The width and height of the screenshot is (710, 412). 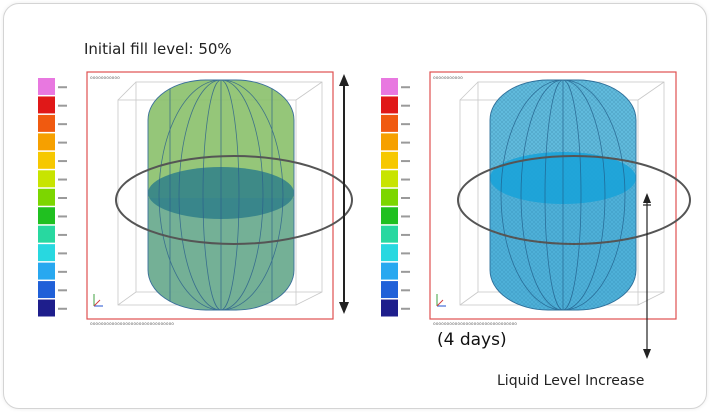 I want to click on level-ring-right, so click(x=574, y=200).